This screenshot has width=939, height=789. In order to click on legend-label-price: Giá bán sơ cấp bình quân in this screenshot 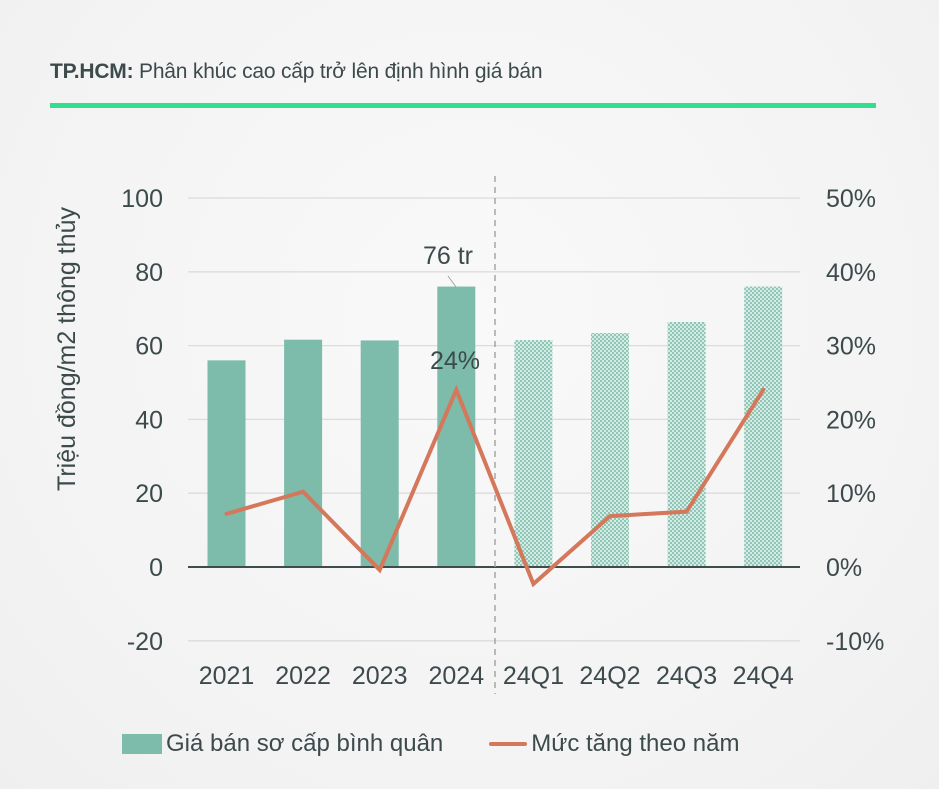, I will do `click(305, 743)`.